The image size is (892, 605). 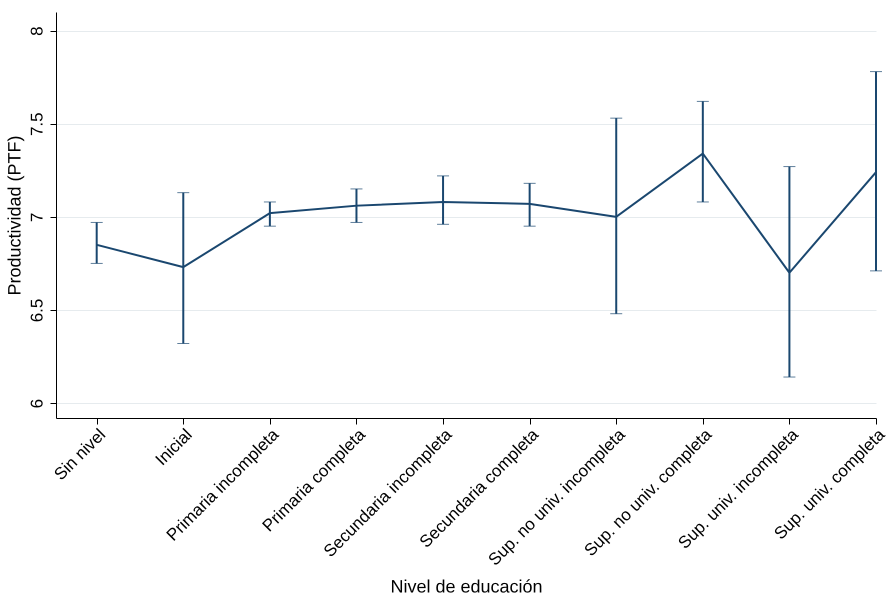 What do you see at coordinates (37, 31) in the screenshot?
I see `y-tick-label: 8` at bounding box center [37, 31].